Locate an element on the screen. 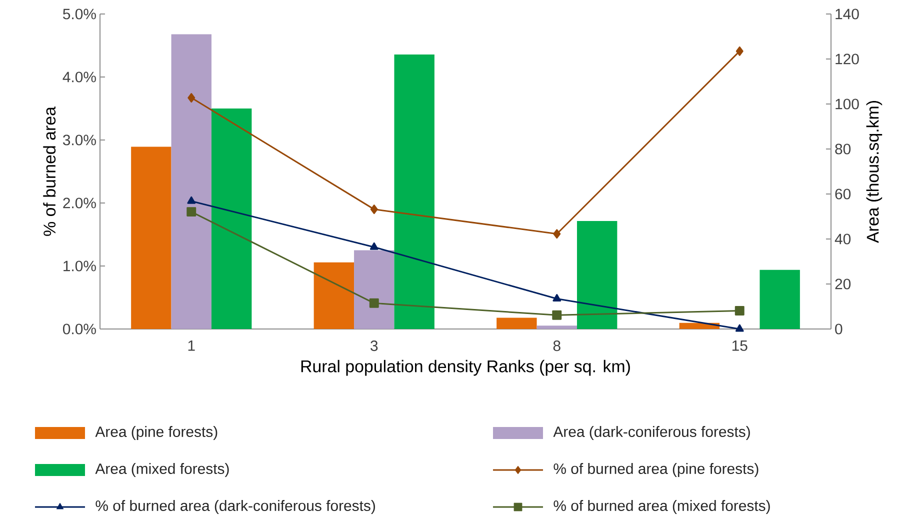  y-tick-label: 0.0% is located at coordinates (79, 329).